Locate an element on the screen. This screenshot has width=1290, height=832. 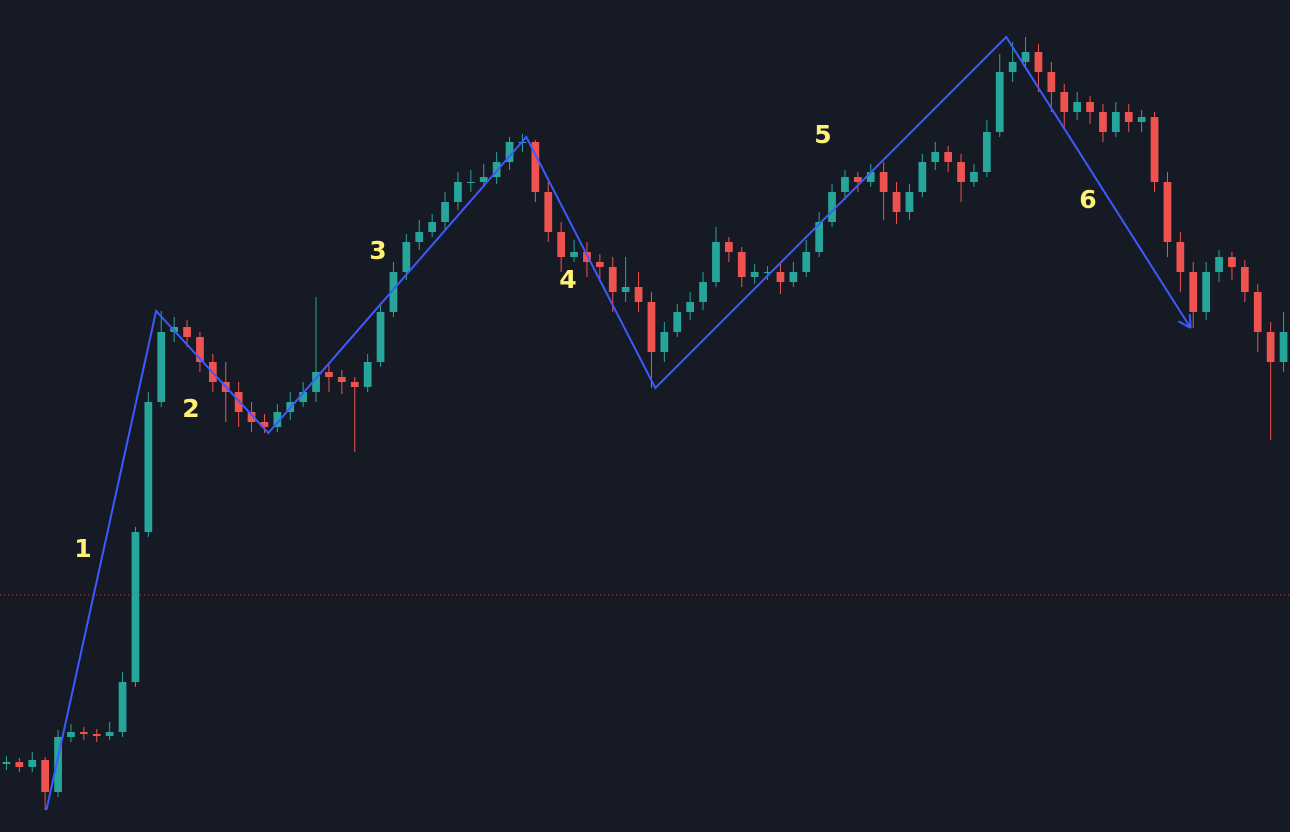
wave-label: 2 is located at coordinates (190, 408).